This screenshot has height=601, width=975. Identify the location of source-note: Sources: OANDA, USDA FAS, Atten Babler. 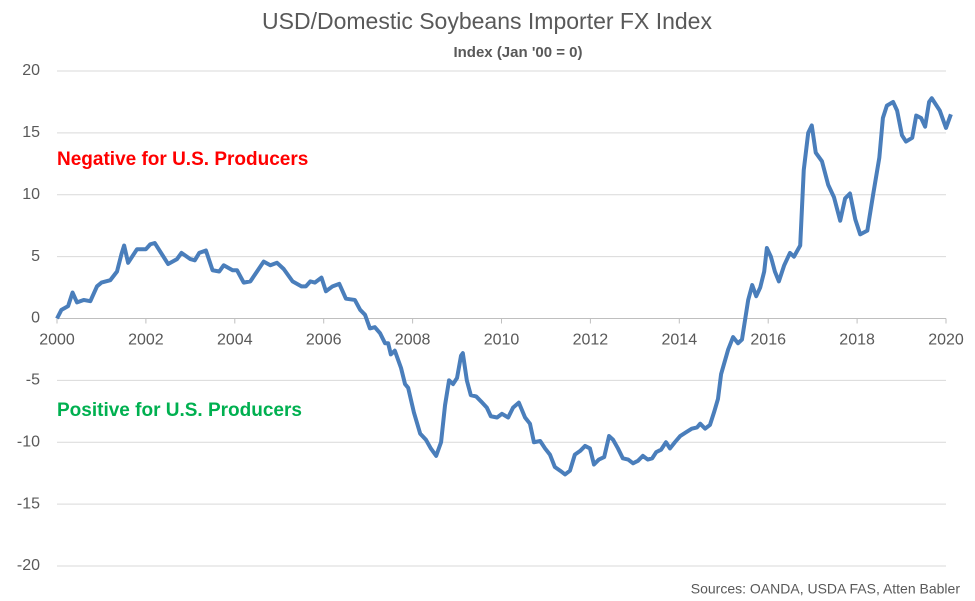
(826, 589).